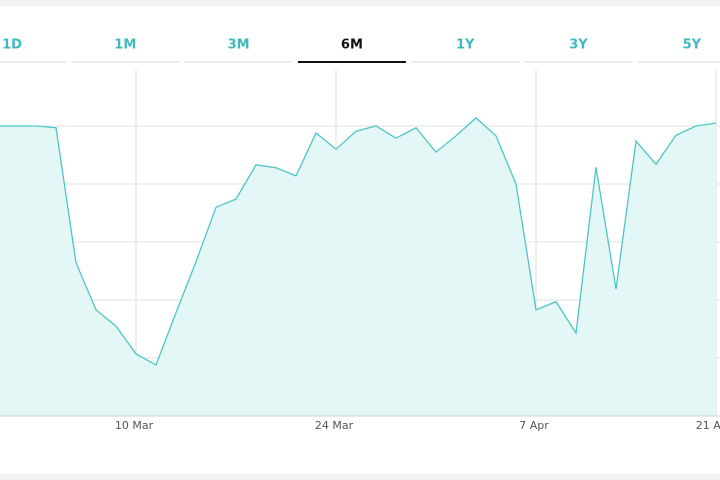 This screenshot has height=480, width=720. What do you see at coordinates (334, 425) in the screenshot?
I see `x-tick-label: 24 Mar` at bounding box center [334, 425].